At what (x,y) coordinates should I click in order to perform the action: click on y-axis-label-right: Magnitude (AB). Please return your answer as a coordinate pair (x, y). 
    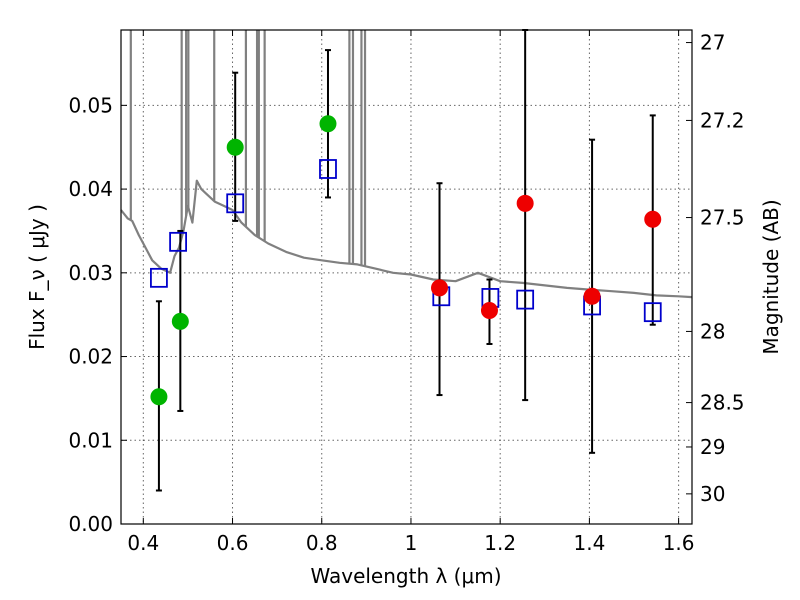
    Looking at the image, I should click on (771, 276).